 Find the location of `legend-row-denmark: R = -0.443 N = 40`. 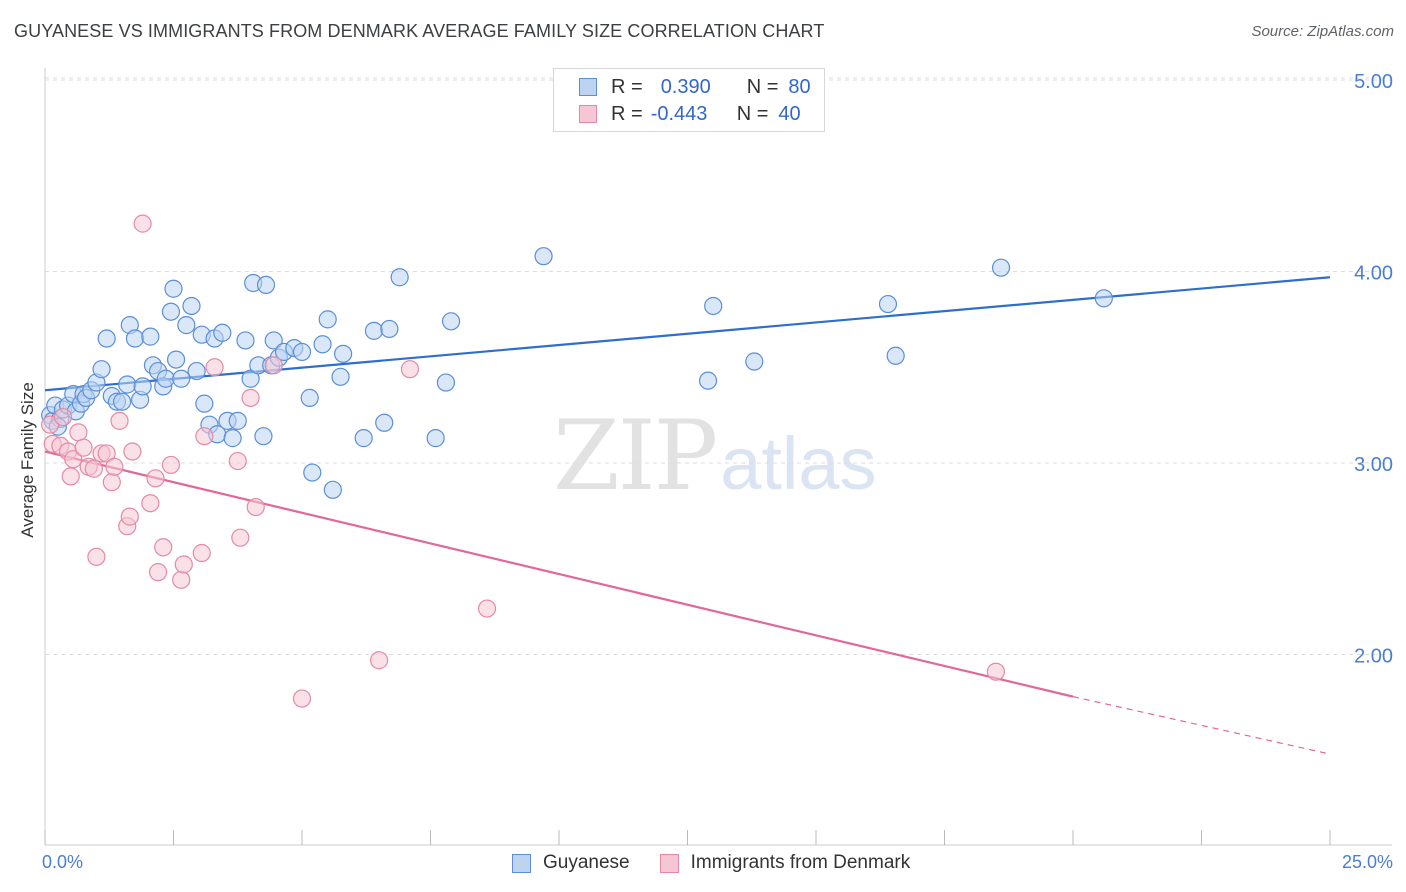

legend-row-denmark: R = -0.443 N = 40 is located at coordinates (690, 114).